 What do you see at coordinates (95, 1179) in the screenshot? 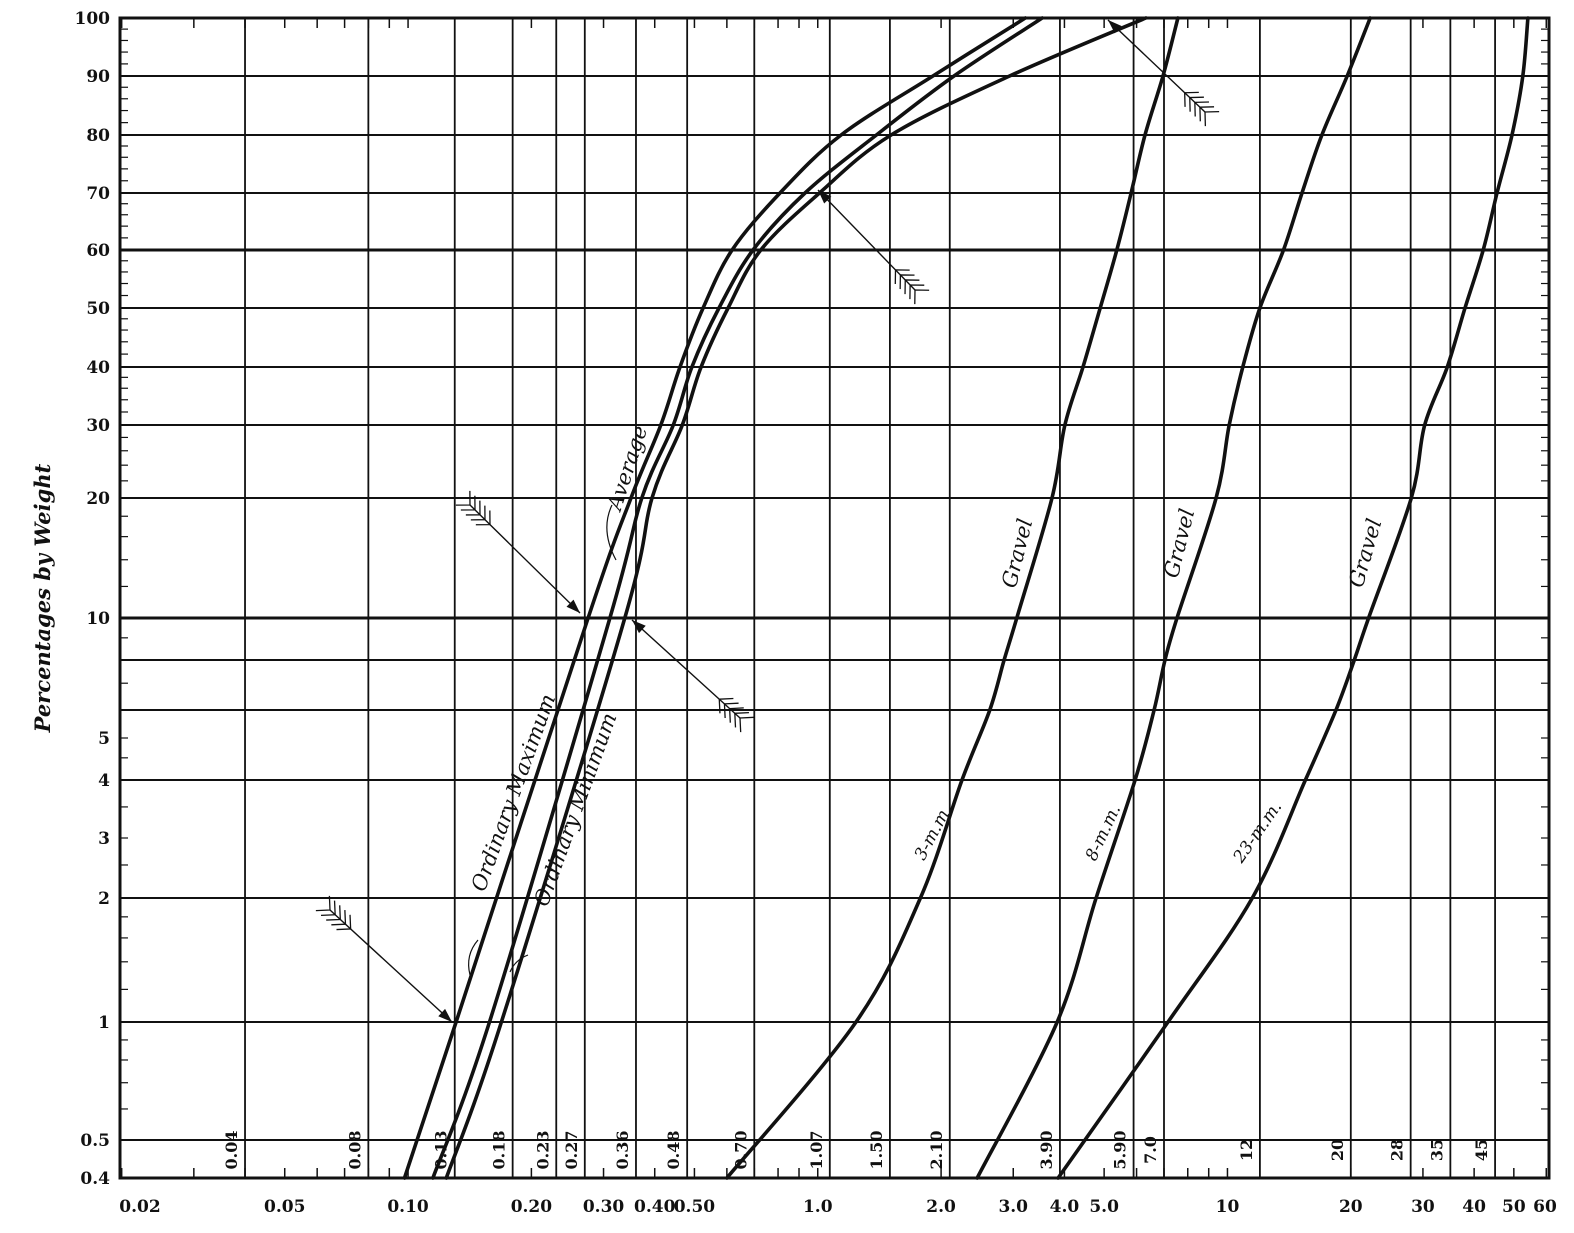
I see `y-tick-label: 0.4` at bounding box center [95, 1179].